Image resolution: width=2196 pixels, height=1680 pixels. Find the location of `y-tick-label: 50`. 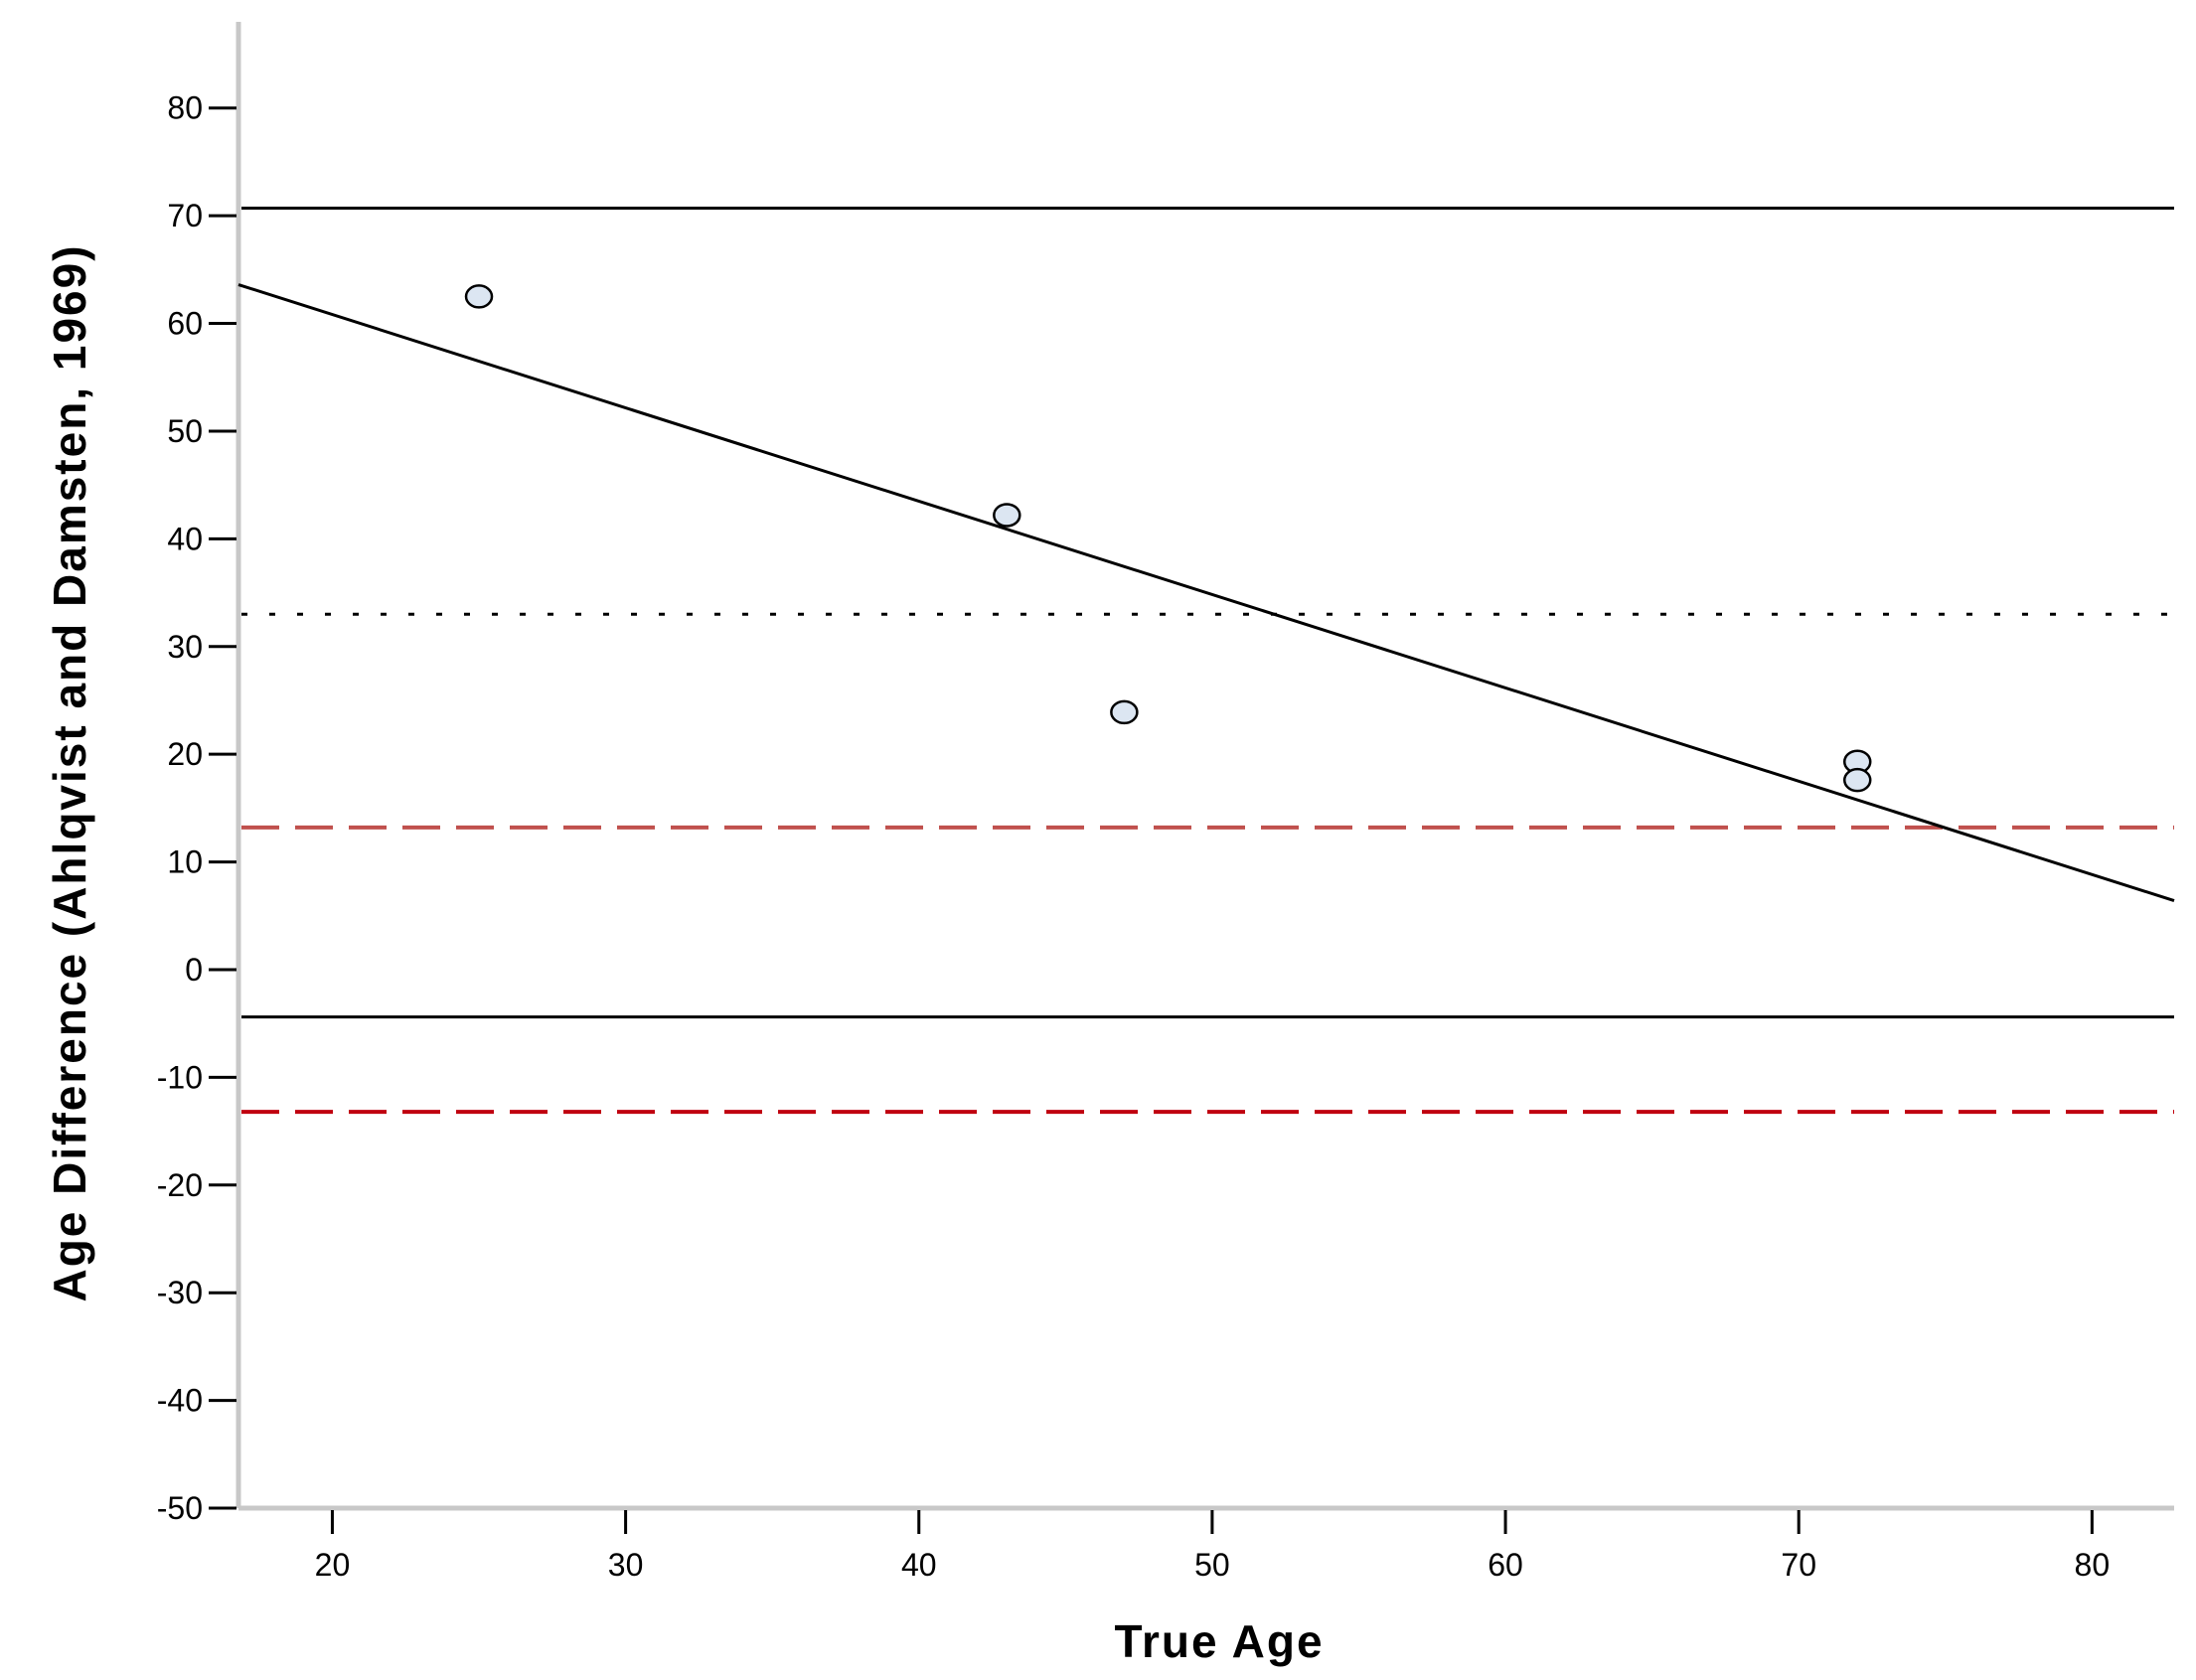

y-tick-label: 50 is located at coordinates (185, 431).